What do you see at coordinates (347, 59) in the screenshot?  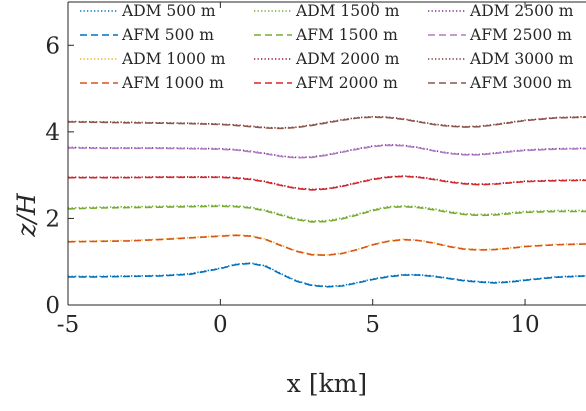 I see `legend-label-7: ADM 2000 m` at bounding box center [347, 59].